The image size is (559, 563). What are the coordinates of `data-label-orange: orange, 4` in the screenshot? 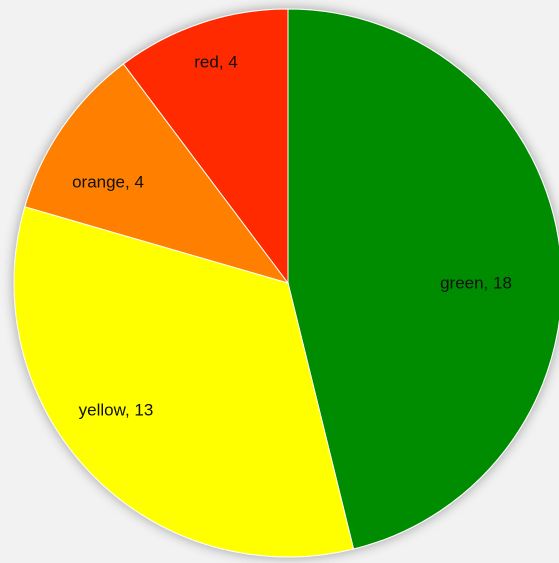 It's located at (108, 181).